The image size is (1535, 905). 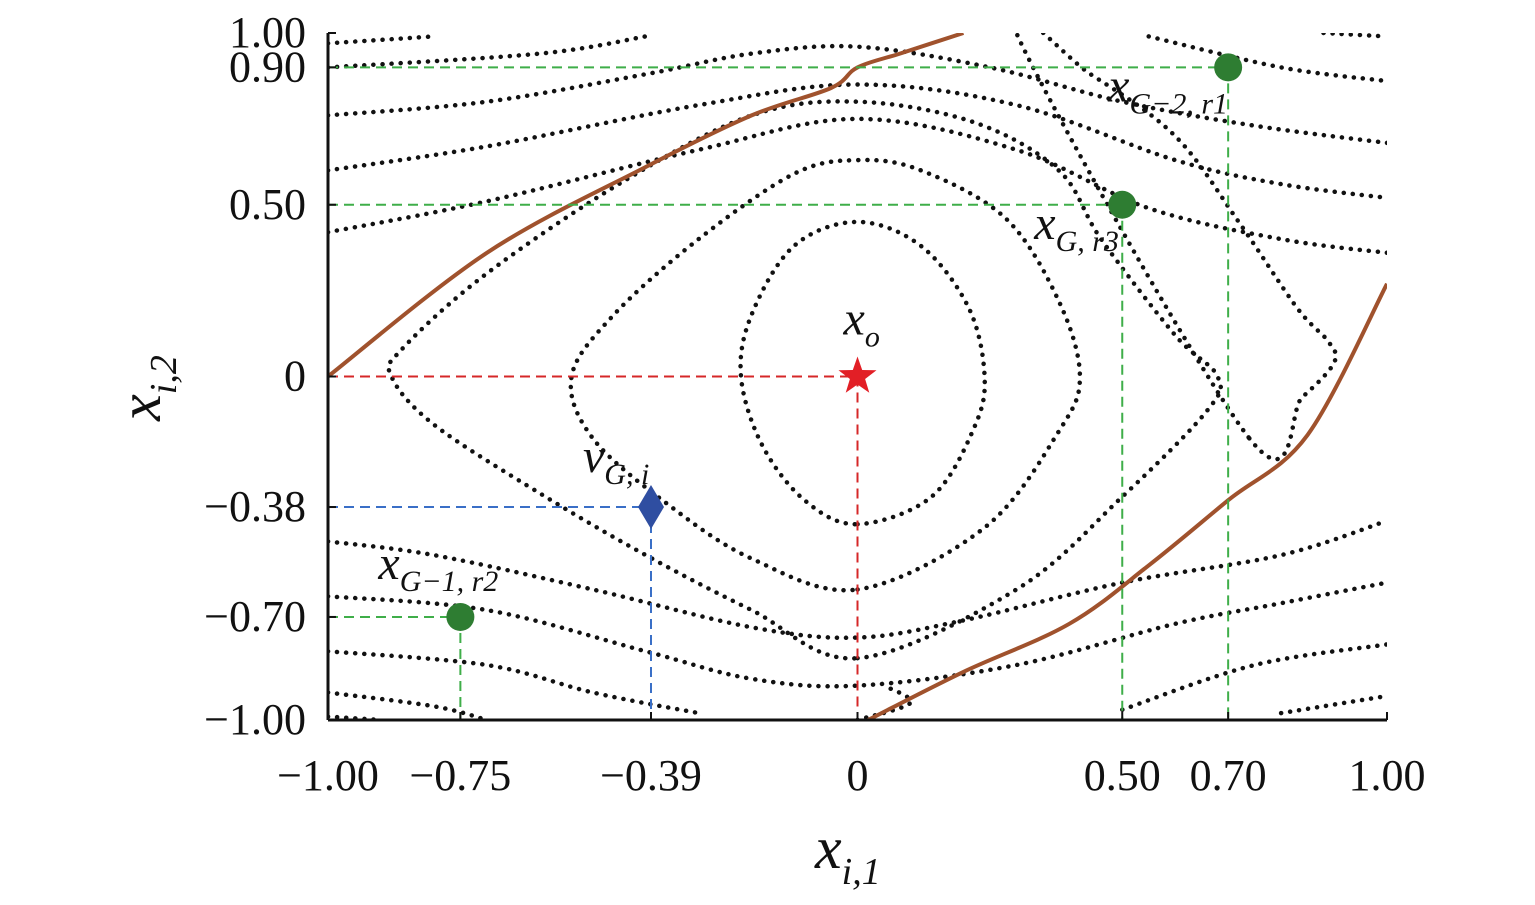 What do you see at coordinates (267, 32) in the screenshot?
I see `y-tick-label: 1.00` at bounding box center [267, 32].